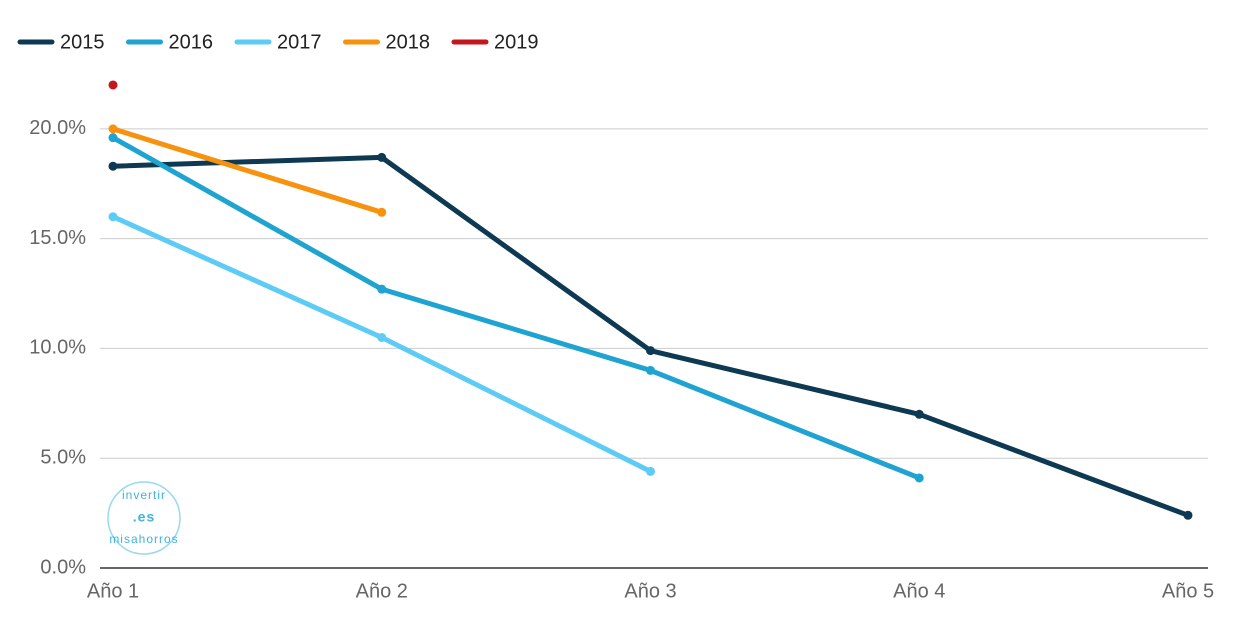 Image resolution: width=1240 pixels, height=640 pixels. Describe the element at coordinates (1188, 591) in the screenshot. I see `x-tick-label: Año 5` at that location.